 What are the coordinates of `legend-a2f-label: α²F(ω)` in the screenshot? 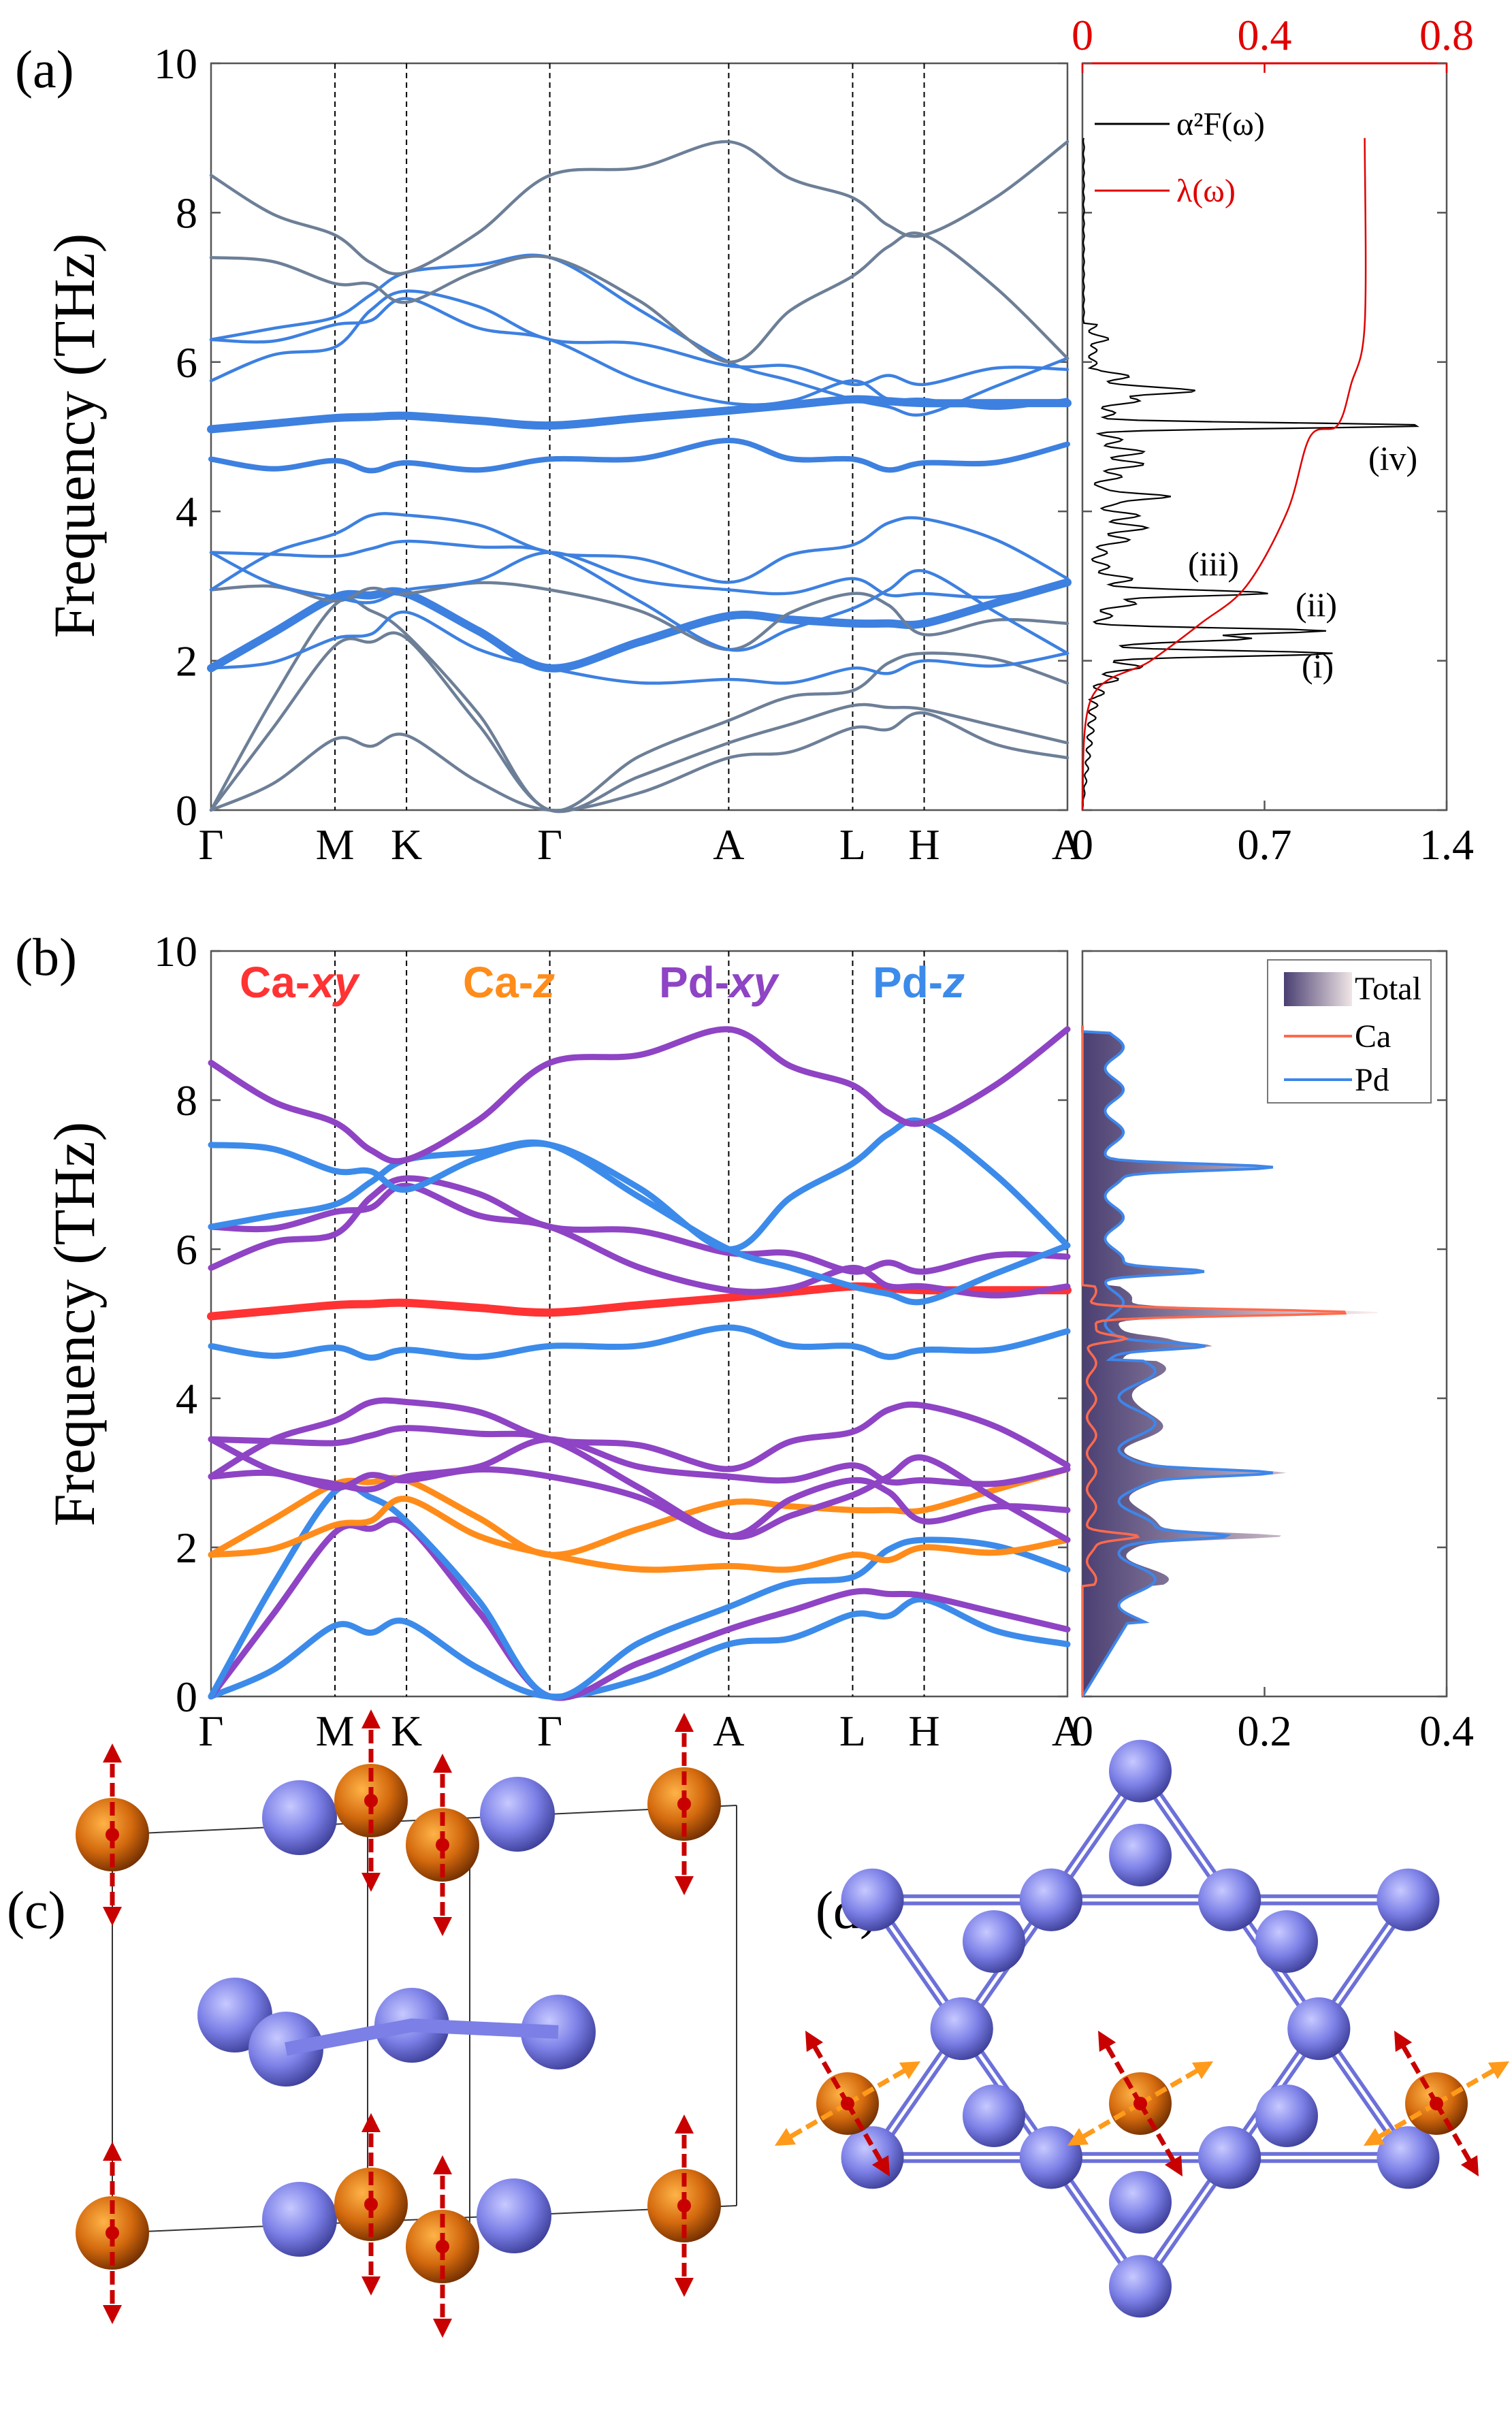 It's located at (1220, 124).